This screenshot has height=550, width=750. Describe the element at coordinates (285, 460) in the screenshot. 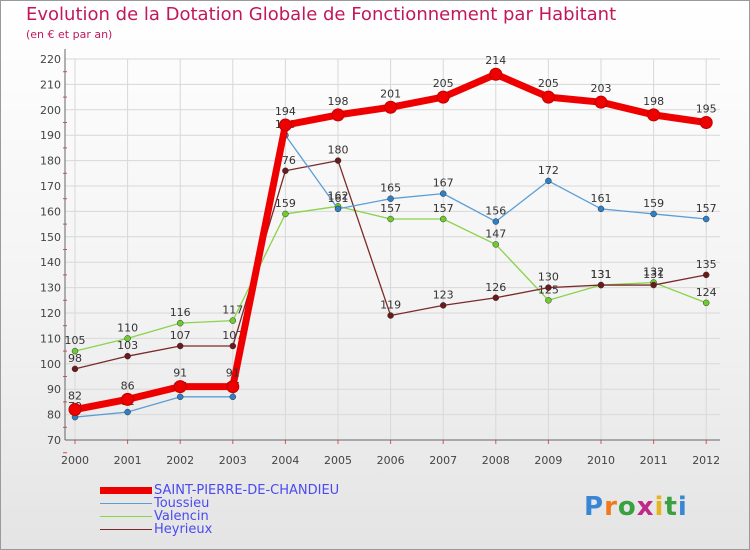

I see `x-tick-label: 2004` at that location.